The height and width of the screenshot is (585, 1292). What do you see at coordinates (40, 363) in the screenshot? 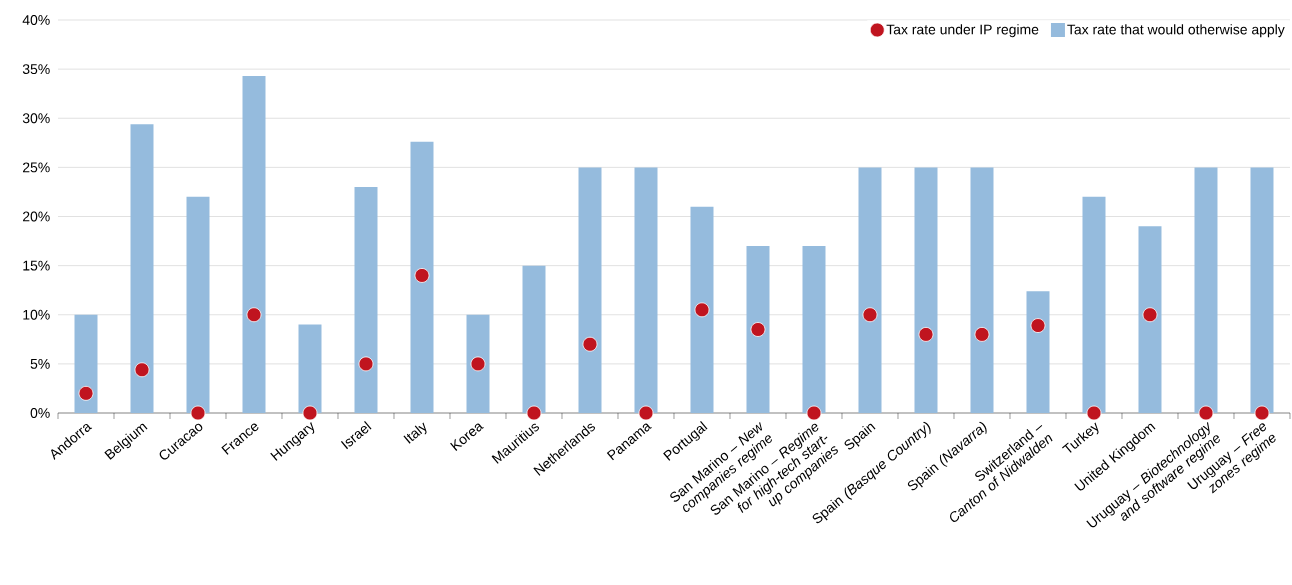
I see `y-tick-label: 5%` at bounding box center [40, 363].